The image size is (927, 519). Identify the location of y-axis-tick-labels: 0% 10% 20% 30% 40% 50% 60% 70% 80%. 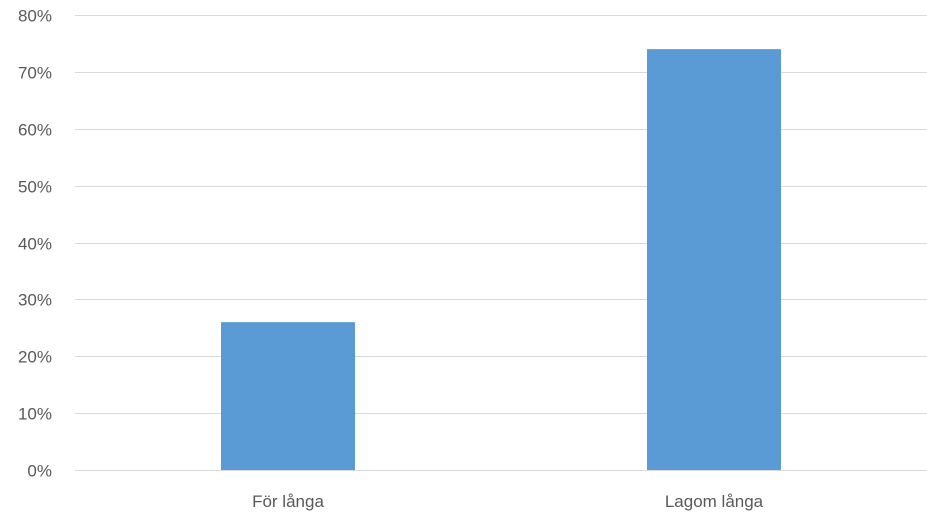
(35, 244).